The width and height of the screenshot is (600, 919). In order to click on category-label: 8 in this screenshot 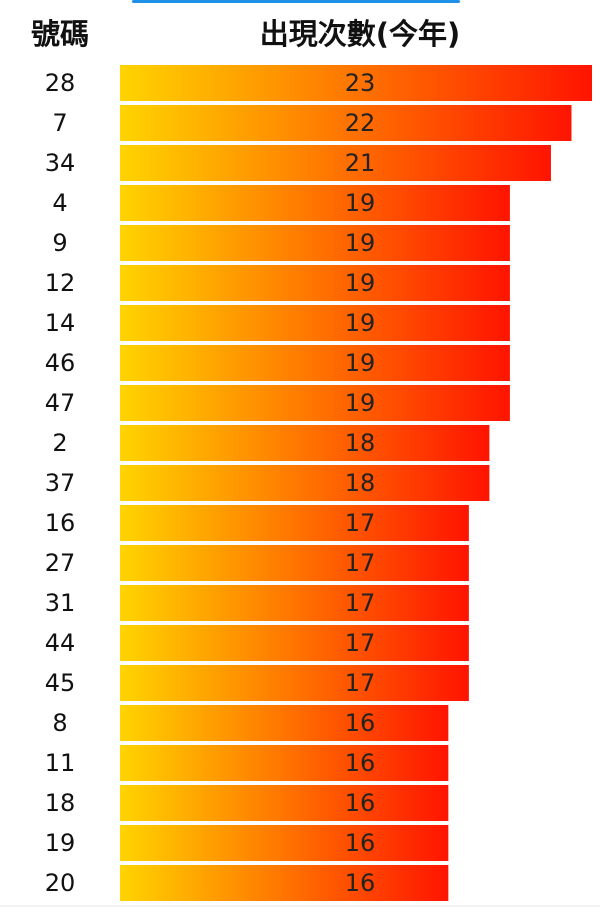, I will do `click(59, 723)`.